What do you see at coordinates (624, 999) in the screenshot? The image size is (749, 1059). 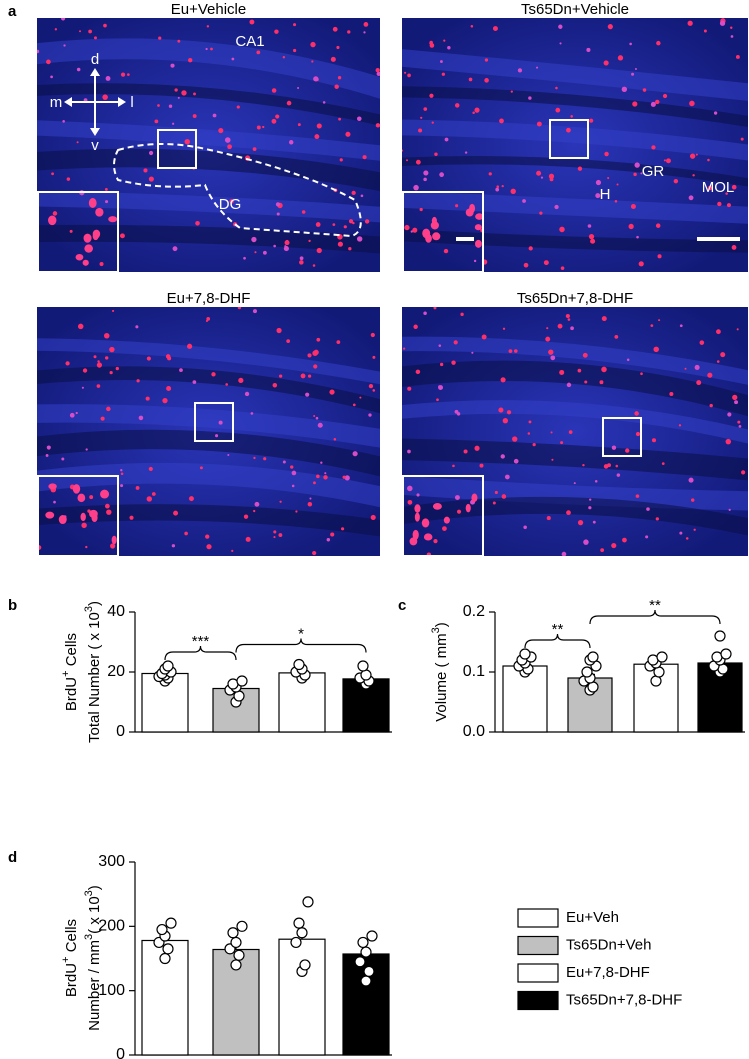 I see `legend-label: Ts65Dn+7,8-DHF` at bounding box center [624, 999].